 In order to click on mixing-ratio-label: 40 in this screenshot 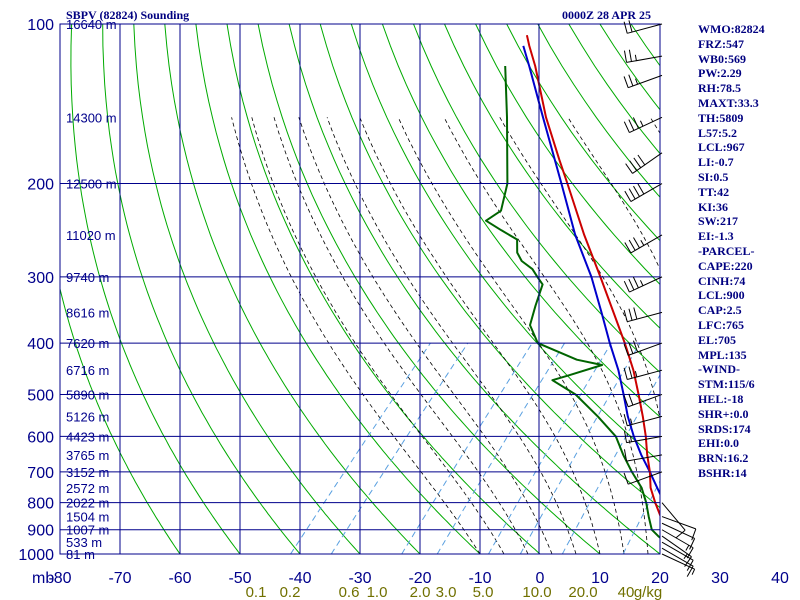, I will do `click(626, 592)`.